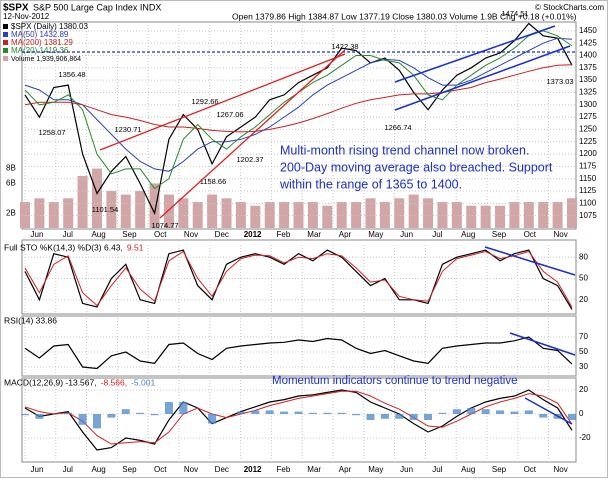  What do you see at coordinates (204, 101) in the screenshot?
I see `price-label: 1292.66` at bounding box center [204, 101].